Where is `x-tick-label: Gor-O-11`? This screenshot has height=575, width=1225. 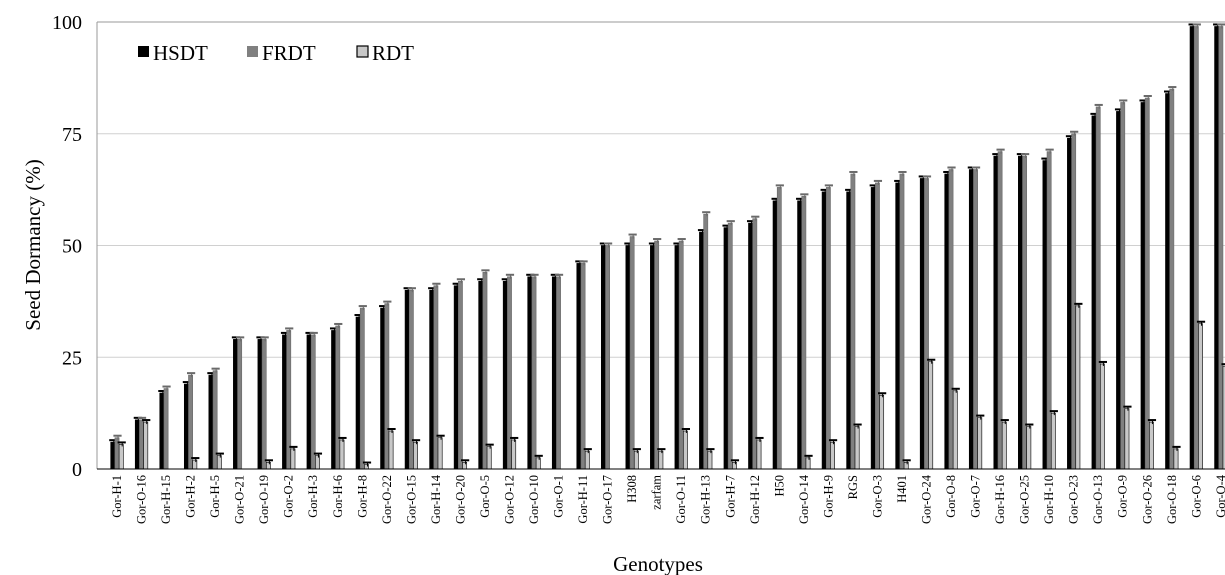 x-tick-label: Gor-O-11 is located at coordinates (681, 499).